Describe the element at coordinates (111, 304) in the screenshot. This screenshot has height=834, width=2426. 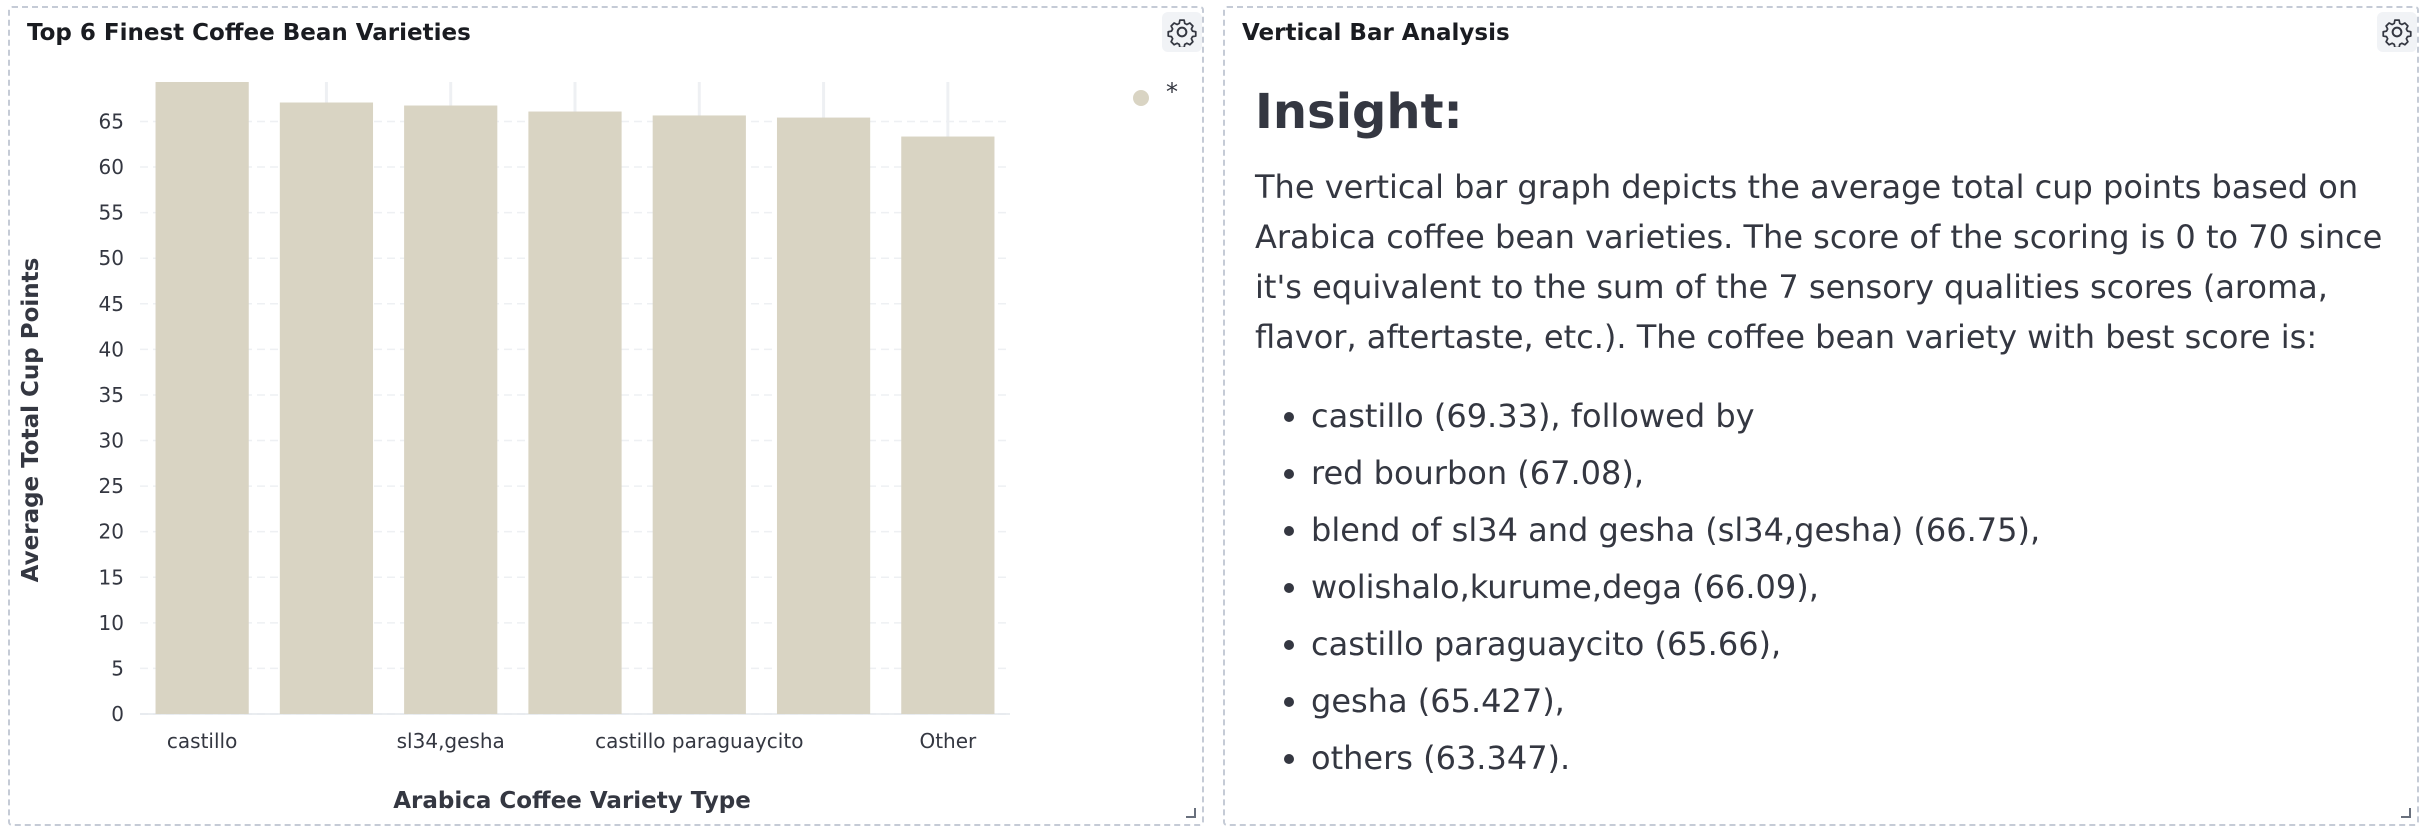
I see `y-tick-label: 45` at that location.